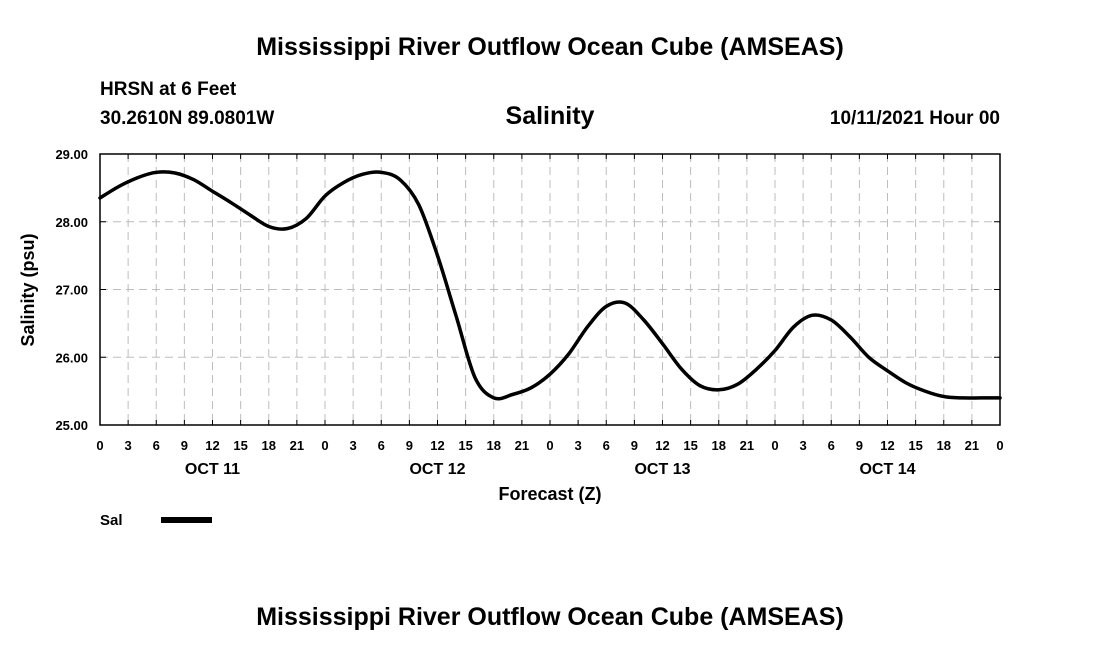 The image size is (1100, 650). Describe the element at coordinates (71, 357) in the screenshot. I see `y-tick-label: 26.00` at that location.